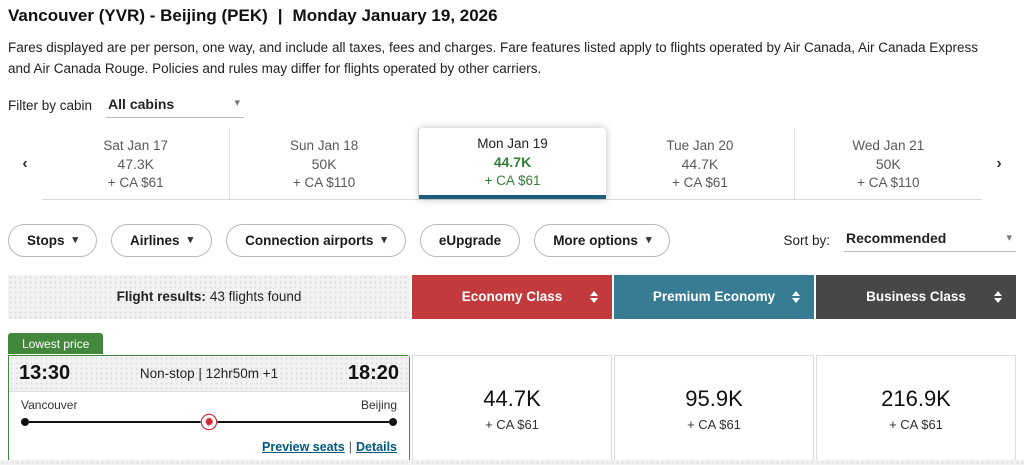 The height and width of the screenshot is (465, 1024). What do you see at coordinates (916, 424) in the screenshot?
I see `business-fare-cash: + CA $61` at bounding box center [916, 424].